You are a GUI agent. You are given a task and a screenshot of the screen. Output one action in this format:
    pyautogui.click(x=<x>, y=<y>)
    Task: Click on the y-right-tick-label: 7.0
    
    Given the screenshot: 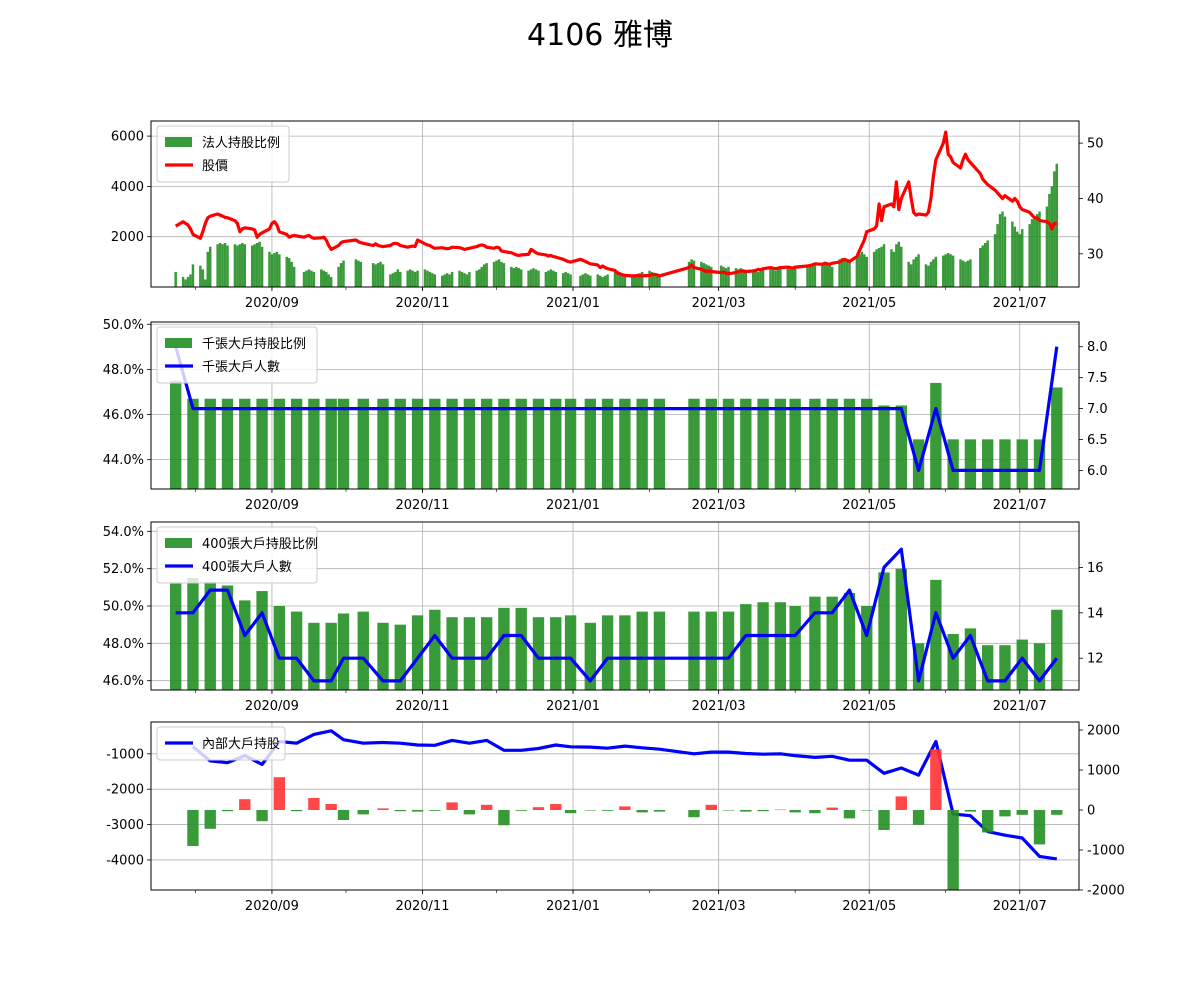 What is the action you would take?
    pyautogui.click(x=1097, y=409)
    